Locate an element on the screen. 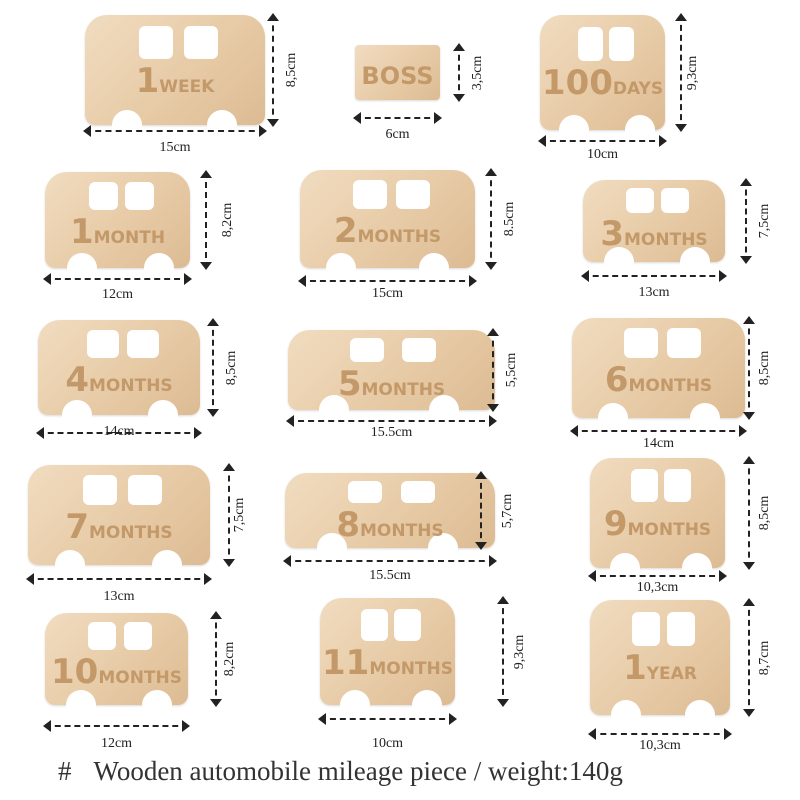 This screenshot has width=800, height=800. width-label: 14cm is located at coordinates (119, 431).